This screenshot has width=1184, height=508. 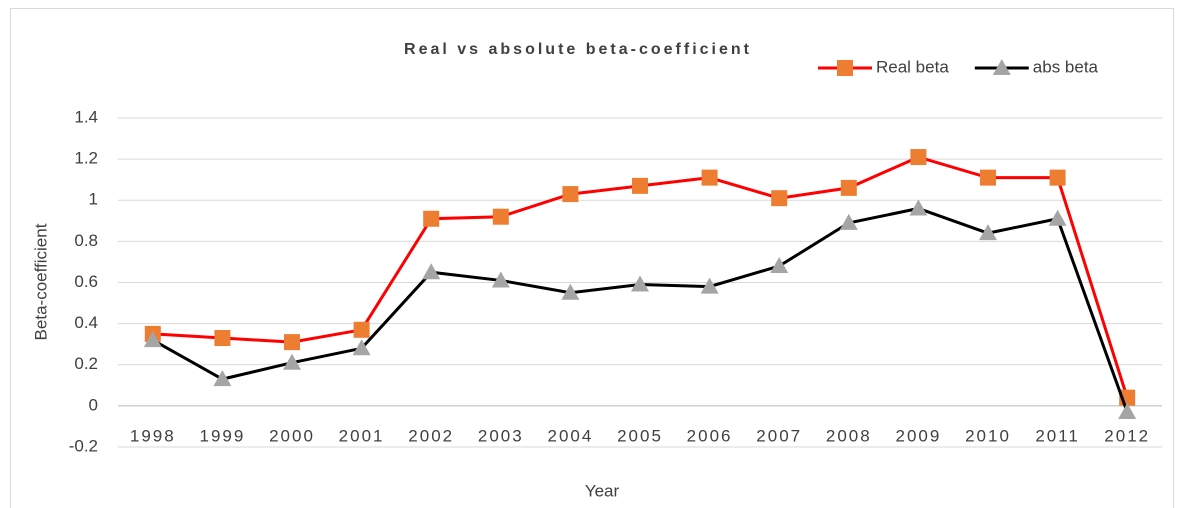 I want to click on x-tick-label: 2004, so click(x=570, y=435).